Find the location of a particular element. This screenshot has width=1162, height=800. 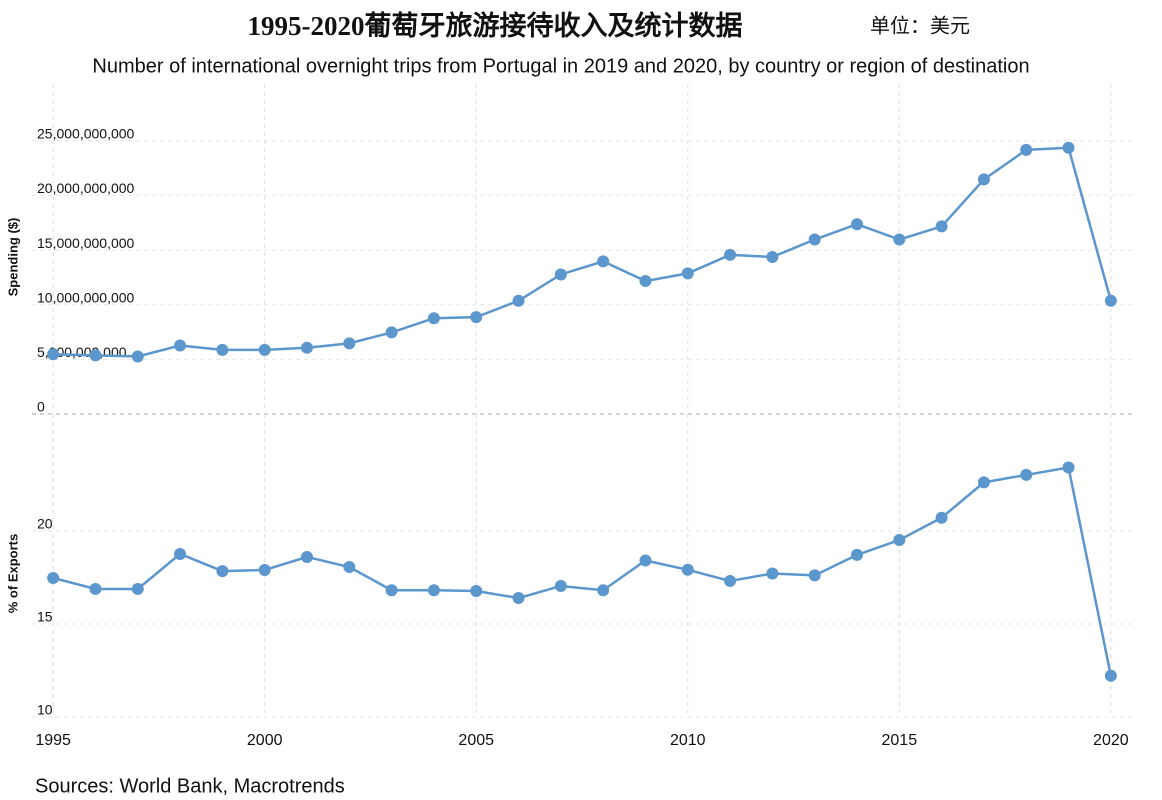

source: Sources: World Bank, Macrotrends is located at coordinates (190, 786).